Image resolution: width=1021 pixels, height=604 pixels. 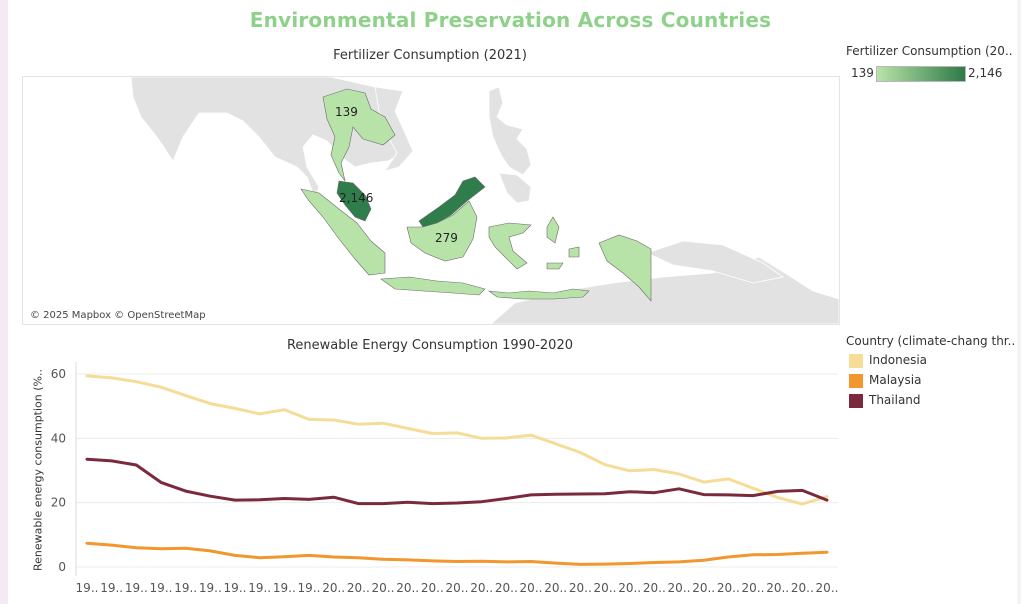 I want to click on legend-label-malaysia: Malaysia, so click(x=895, y=380).